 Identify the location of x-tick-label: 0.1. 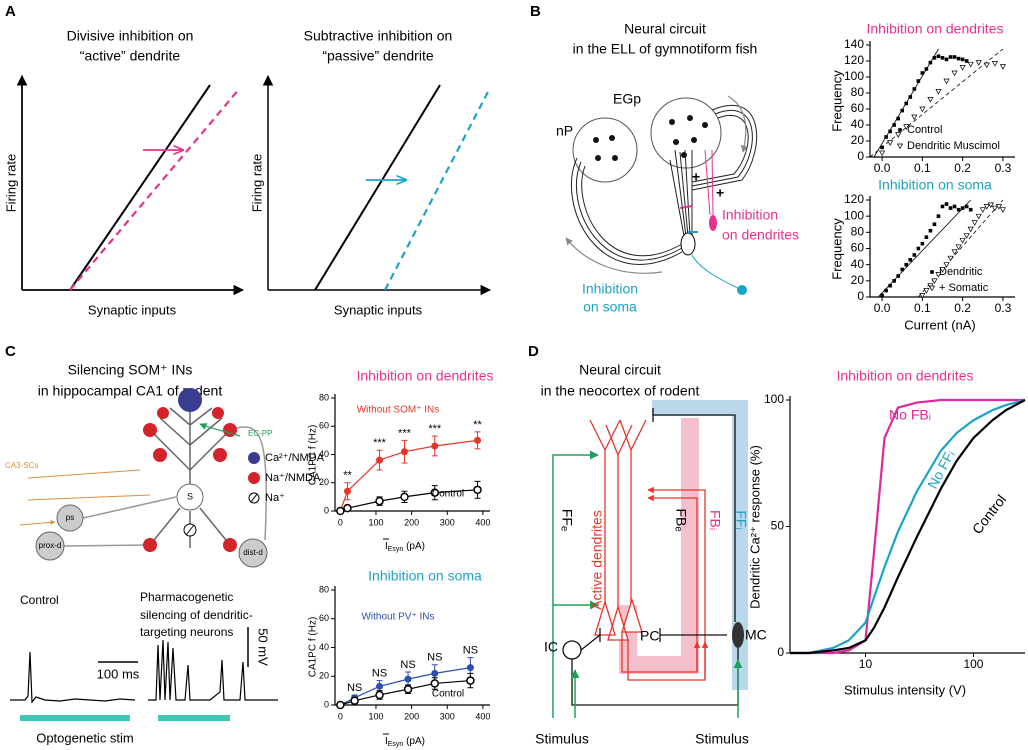
(922, 168).